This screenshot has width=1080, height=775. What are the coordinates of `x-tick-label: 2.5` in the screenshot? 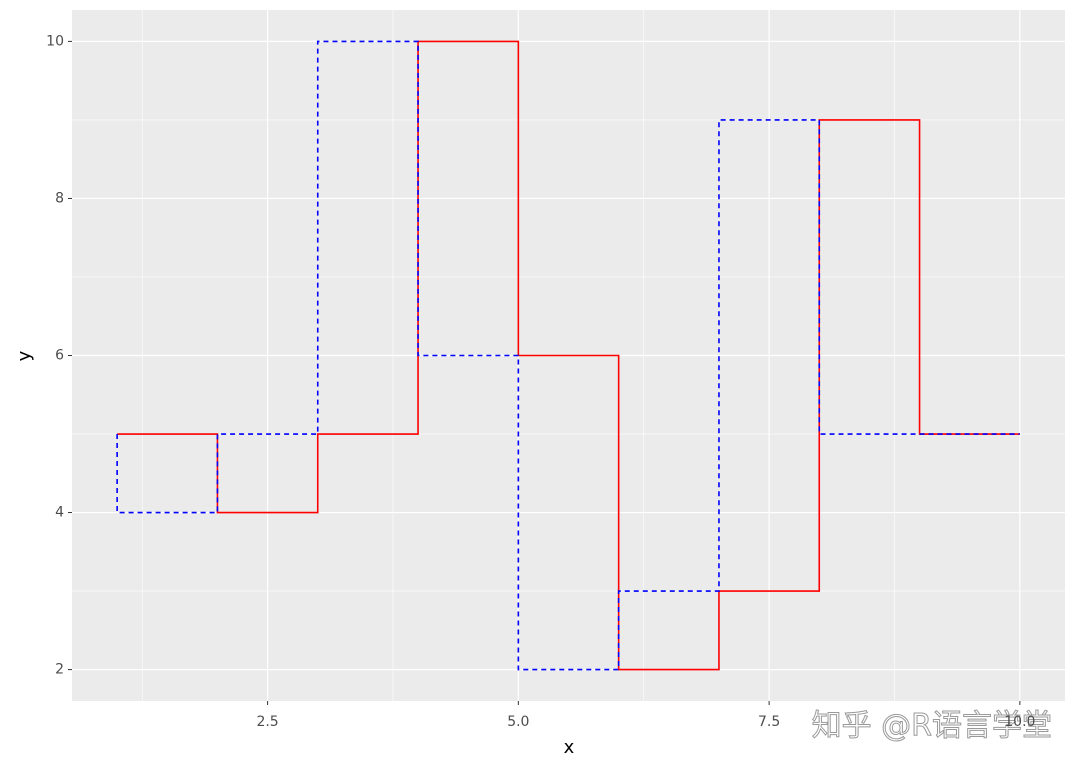 It's located at (267, 722).